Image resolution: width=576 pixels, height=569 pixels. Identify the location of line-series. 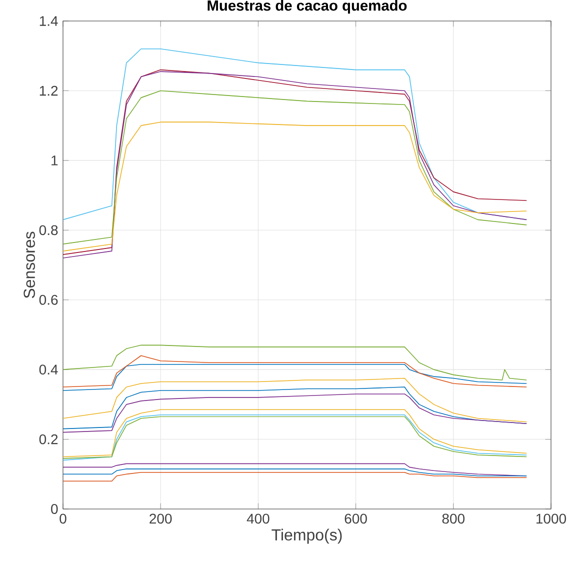
(295, 413).